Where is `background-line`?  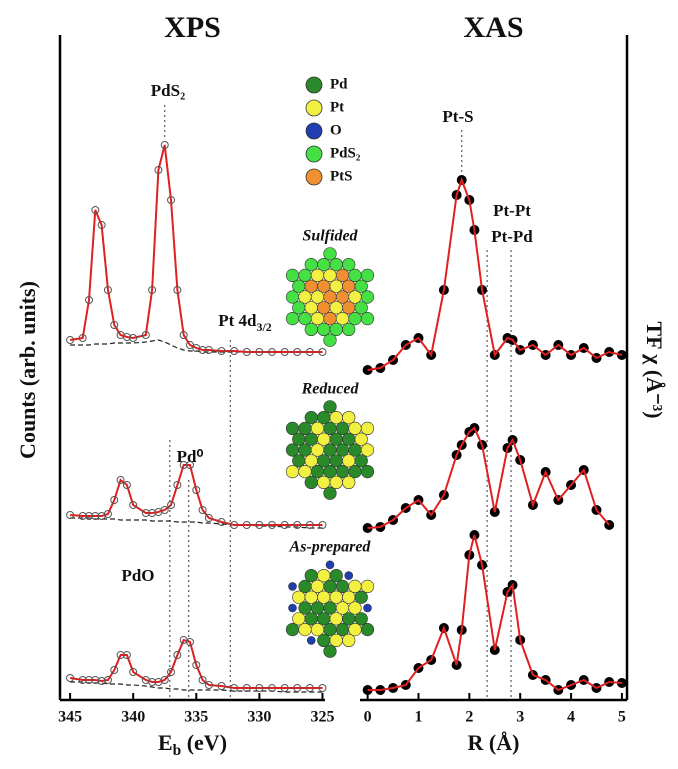 background-line is located at coordinates (196, 523).